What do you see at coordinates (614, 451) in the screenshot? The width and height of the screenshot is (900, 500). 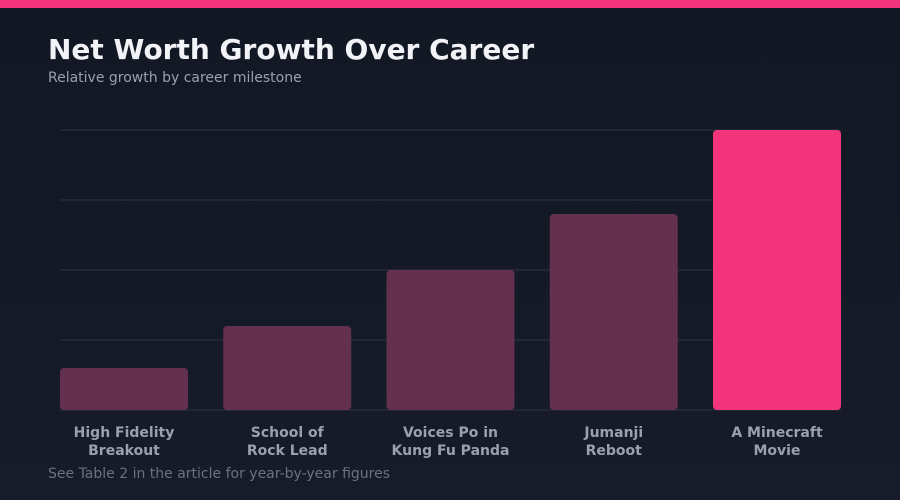 I see `category-label-line: Reboot` at bounding box center [614, 451].